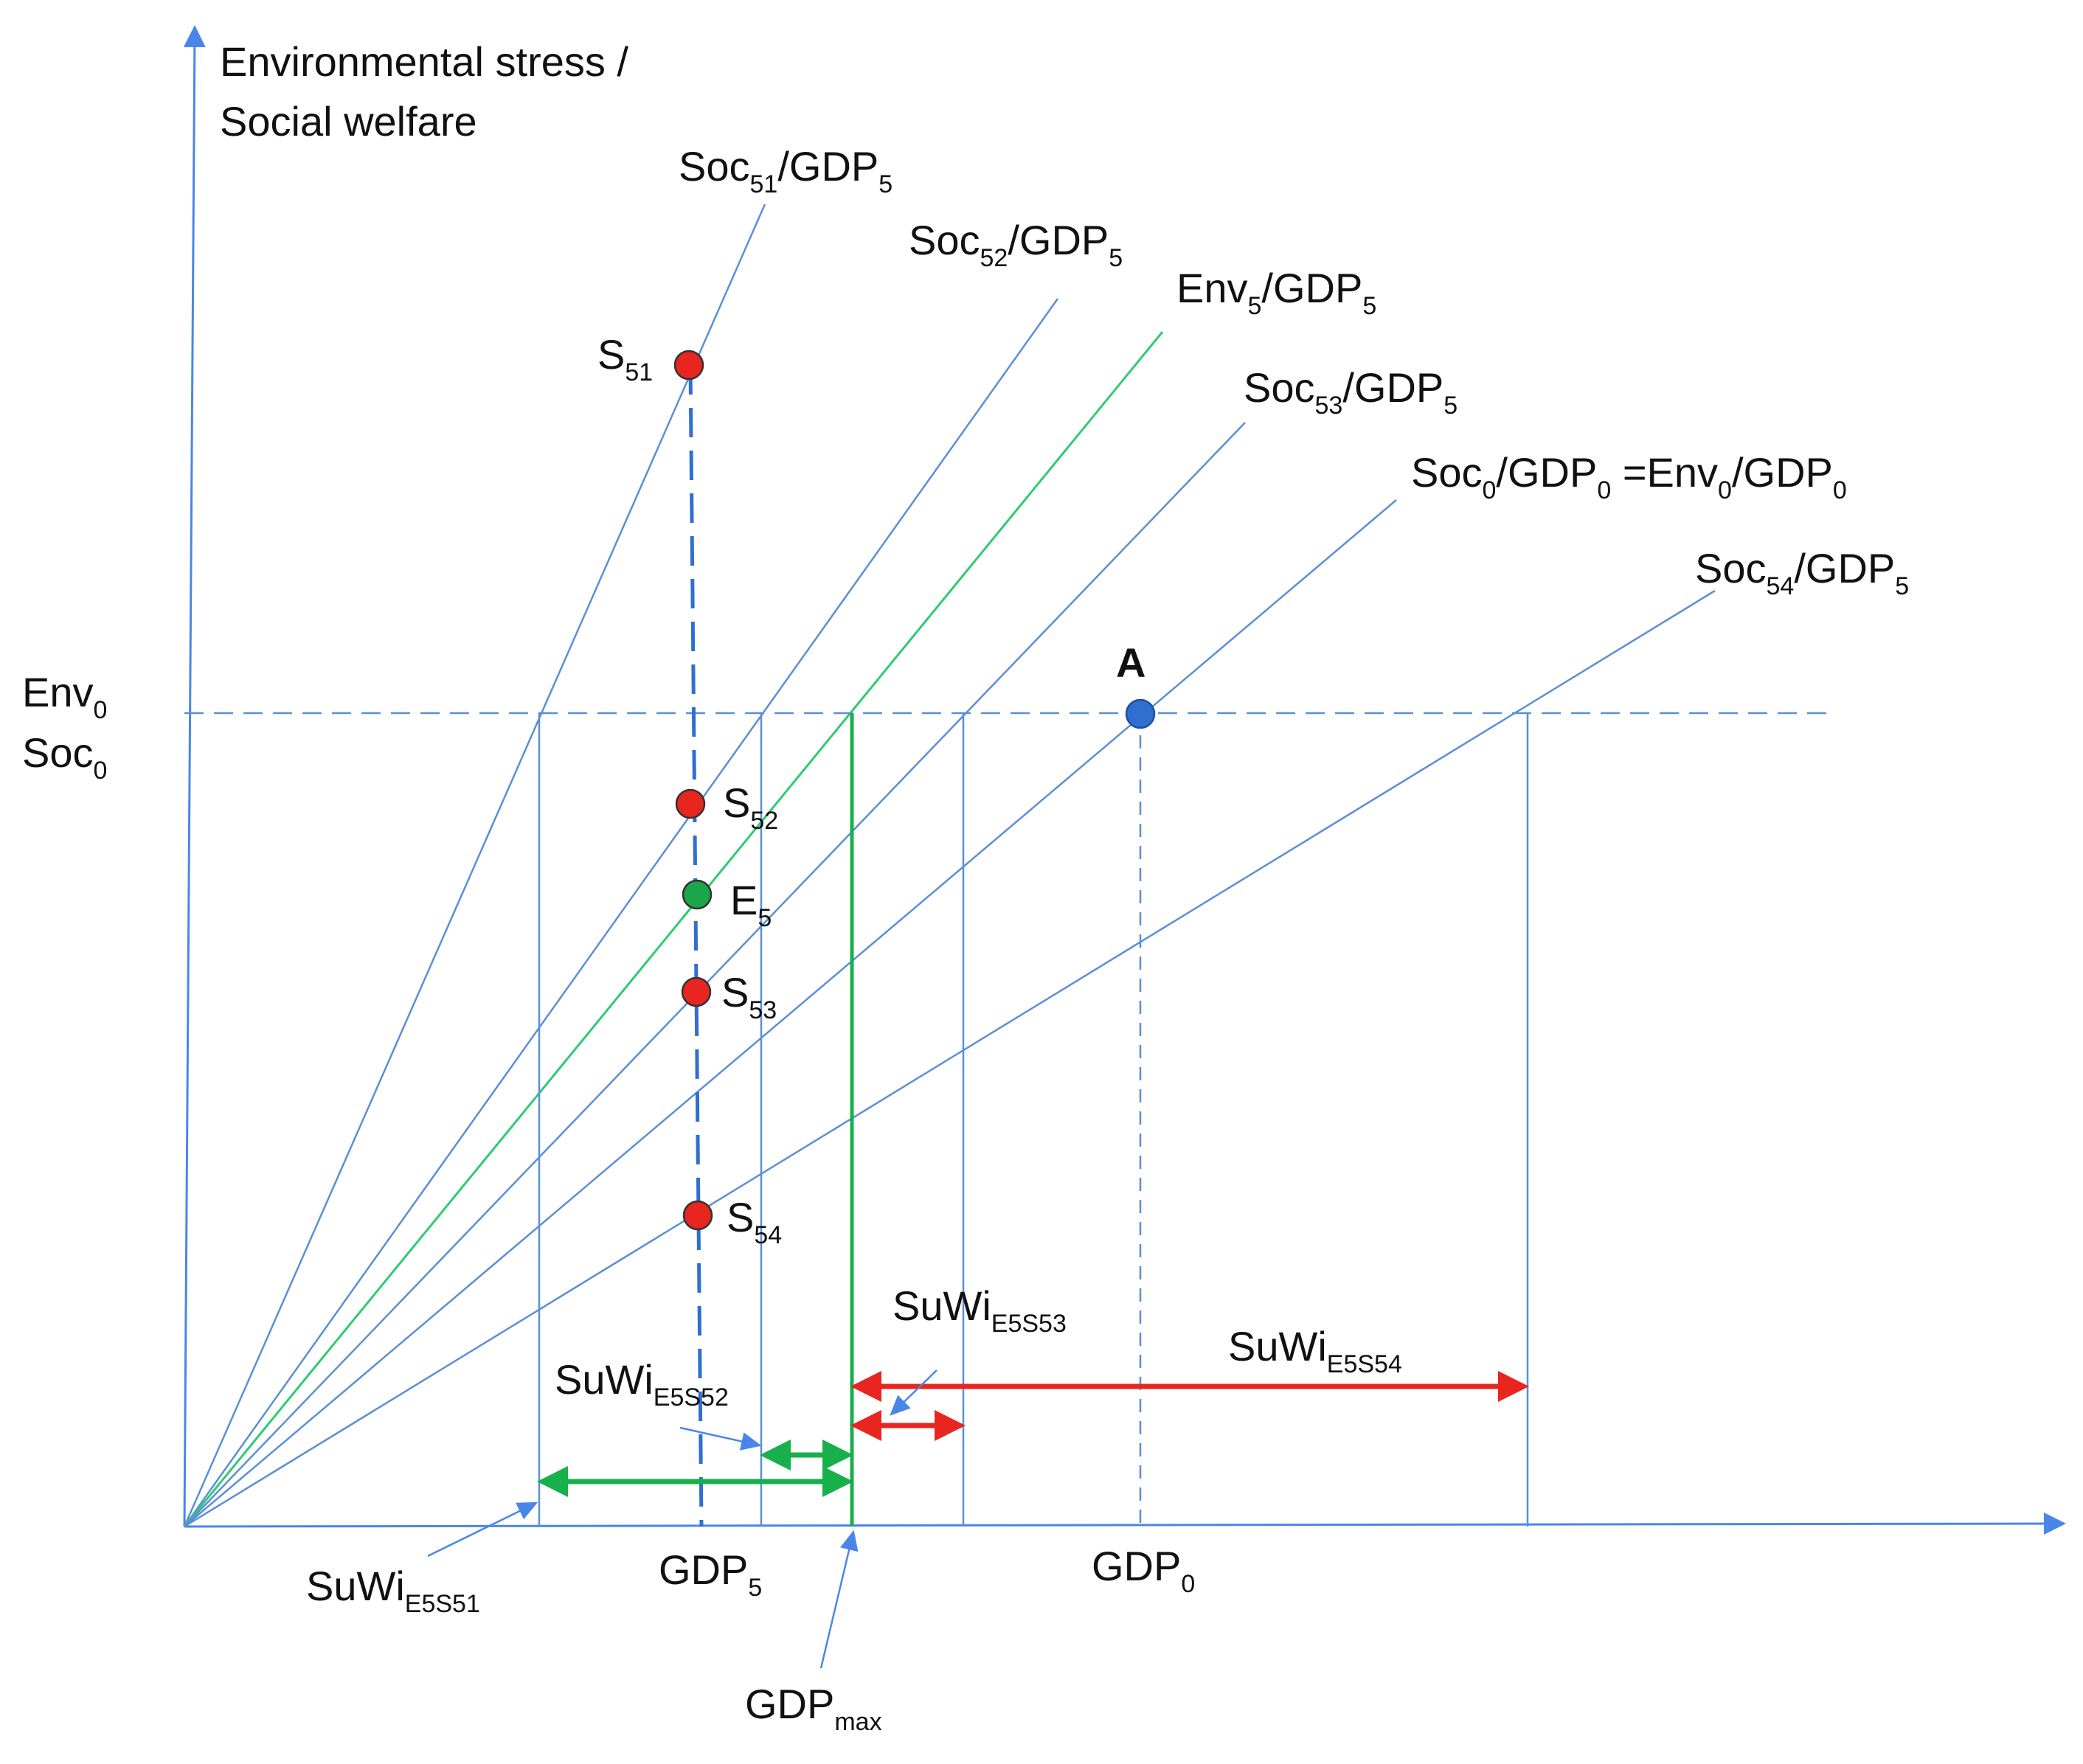 The image size is (2083, 1764). What do you see at coordinates (194, 776) in the screenshot?
I see `y-axis` at bounding box center [194, 776].